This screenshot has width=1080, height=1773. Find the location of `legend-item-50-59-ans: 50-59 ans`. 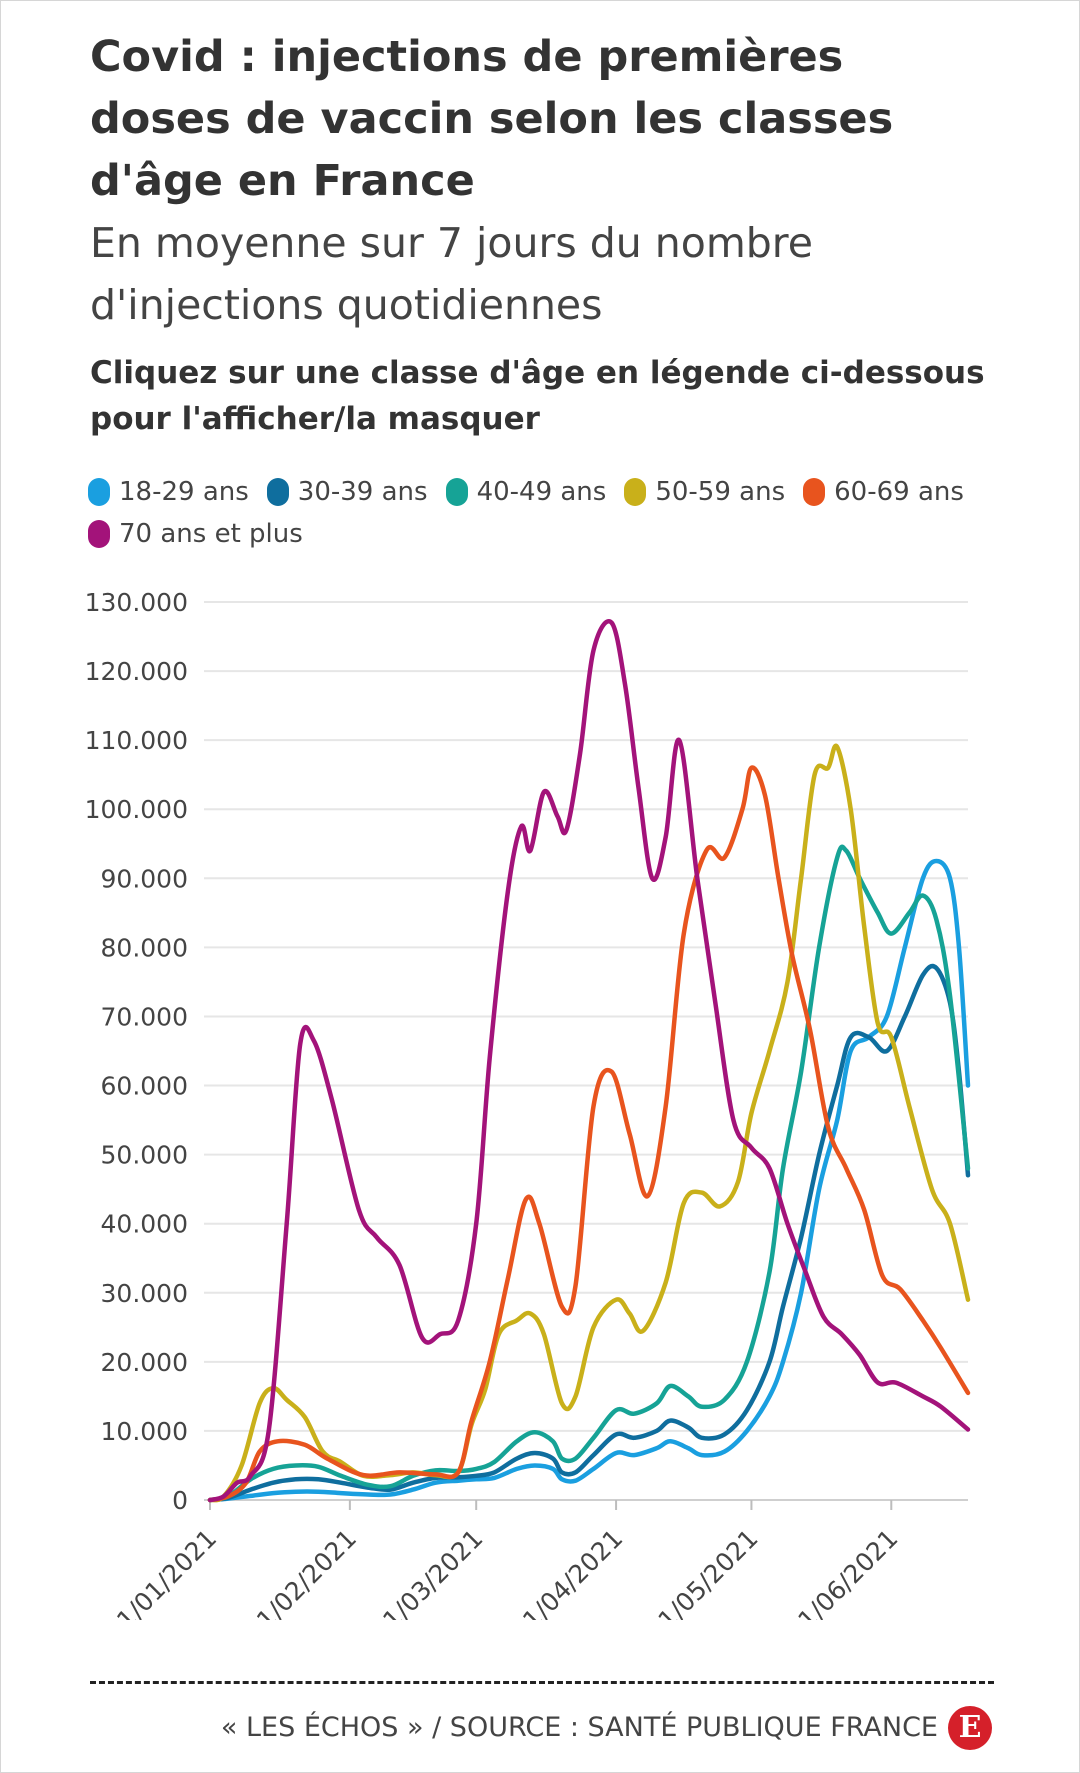

legend-item-50-59-ans: 50-59 ans is located at coordinates (704, 492).